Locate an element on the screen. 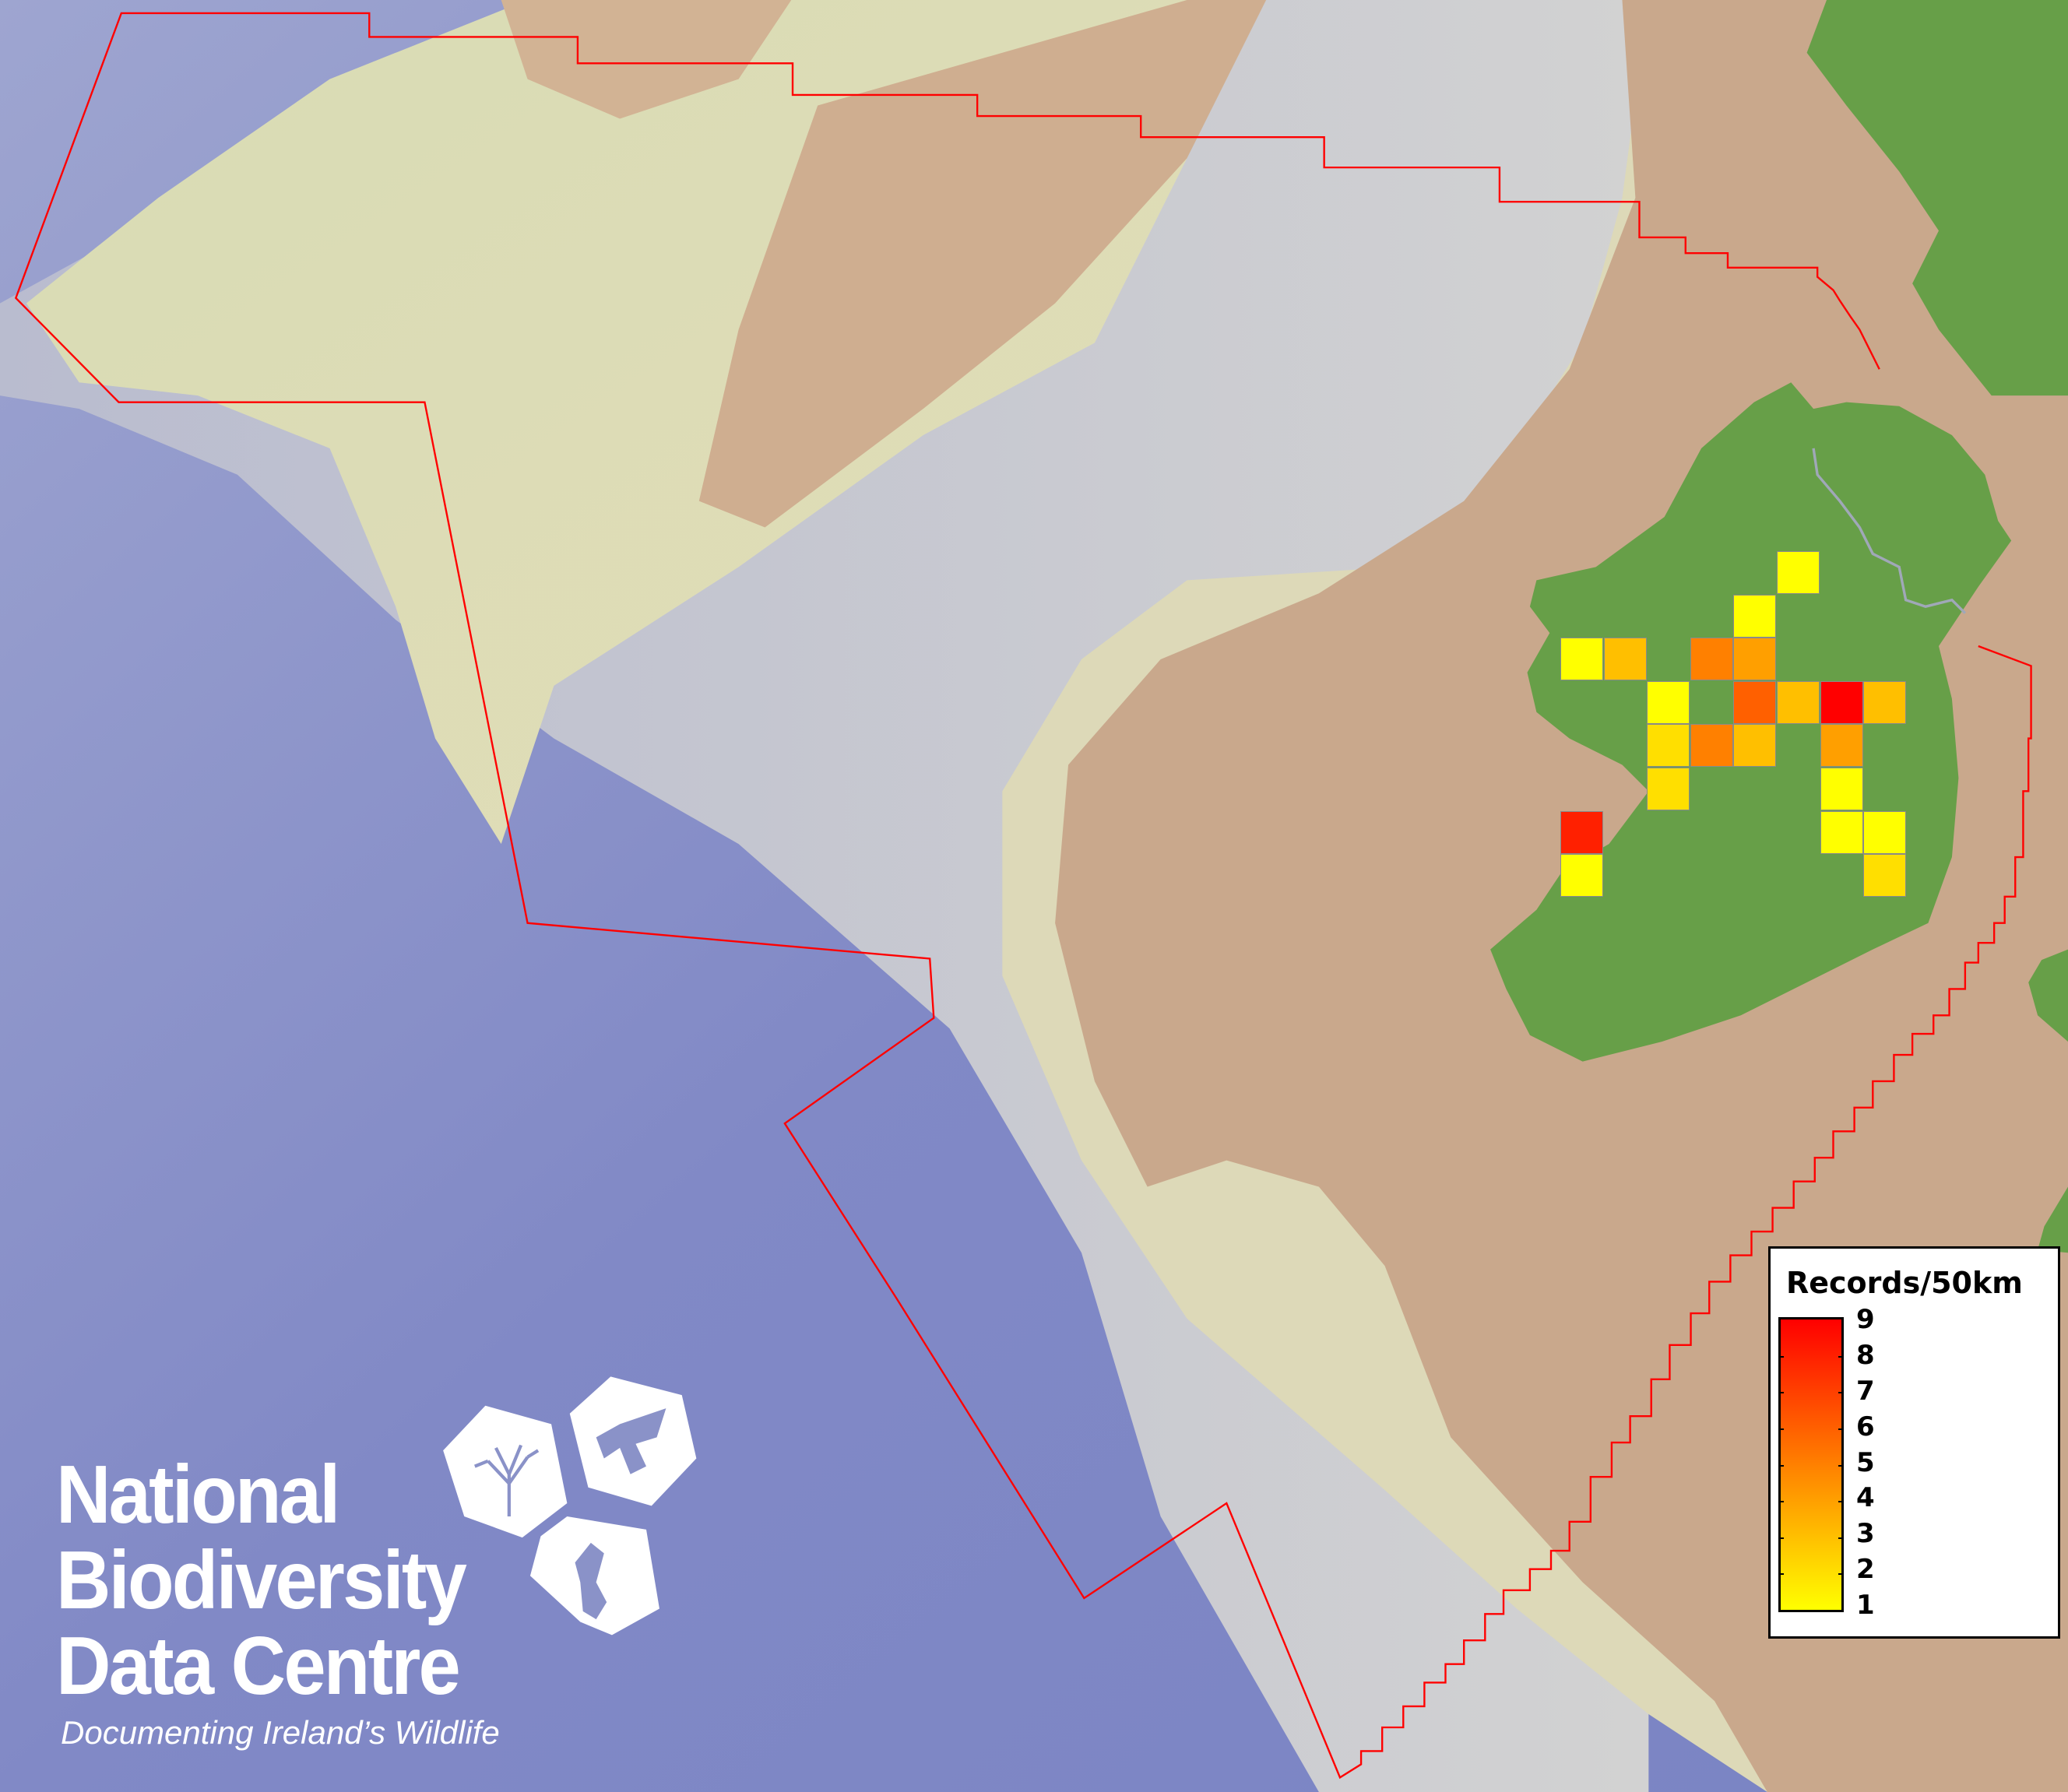 The width and height of the screenshot is (2068, 1792). legend-label: 3 is located at coordinates (1866, 1534).